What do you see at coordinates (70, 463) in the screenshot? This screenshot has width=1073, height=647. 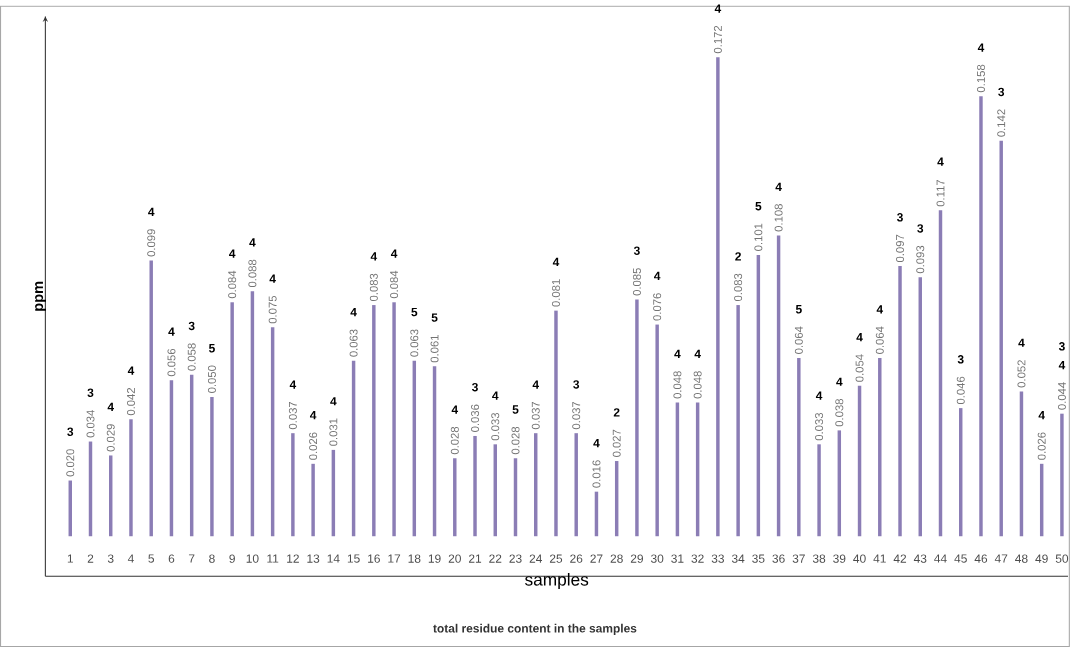 I see `data-label: 0.020` at bounding box center [70, 463].